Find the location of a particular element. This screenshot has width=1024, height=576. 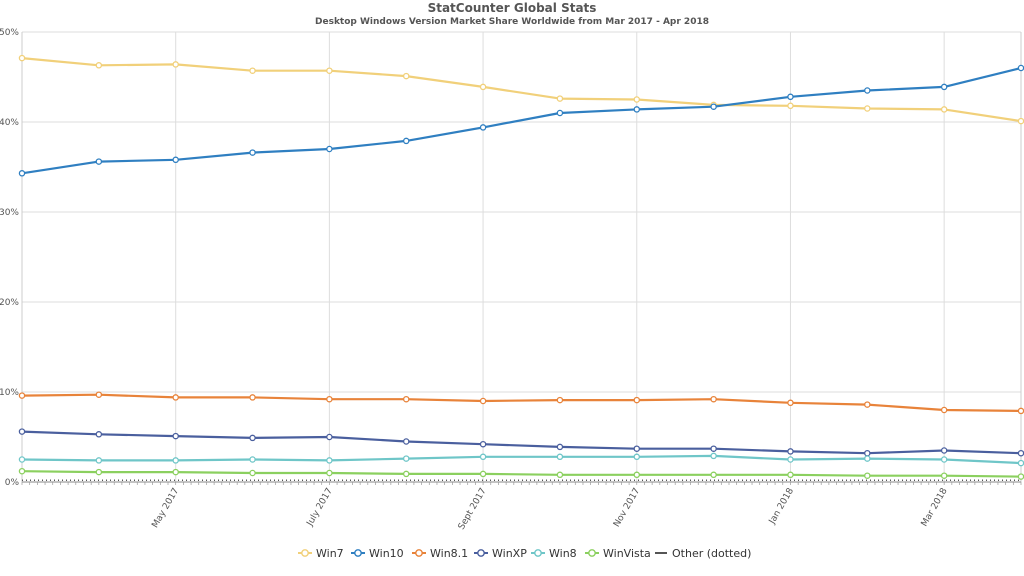

legend-item-win8-1: Win8.1 is located at coordinates (440, 553).